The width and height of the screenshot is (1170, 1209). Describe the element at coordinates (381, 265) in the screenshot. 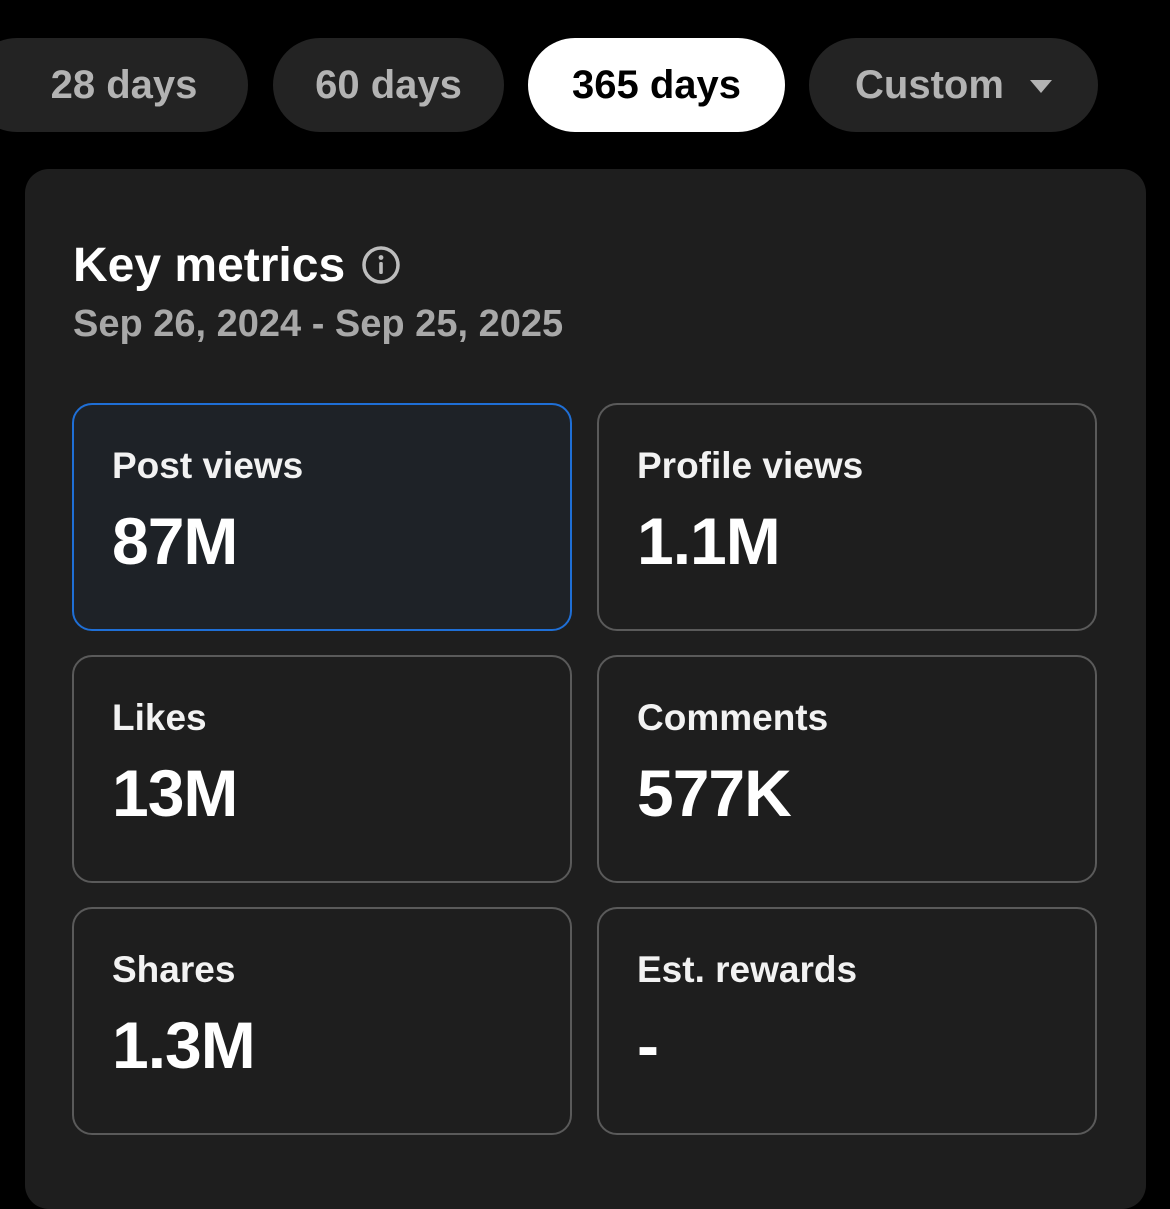

I see `info-circle-icon` at that location.